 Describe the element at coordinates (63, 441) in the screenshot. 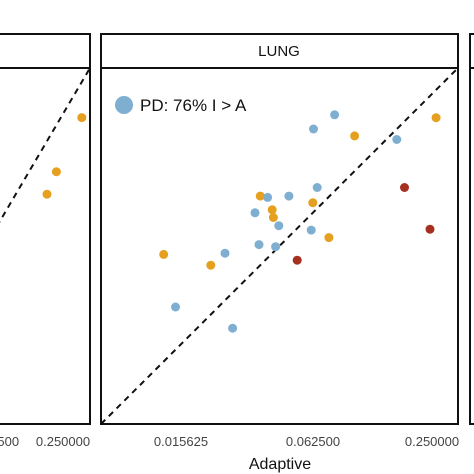

I see `x-tick-label-left-2: 0.250000` at that location.